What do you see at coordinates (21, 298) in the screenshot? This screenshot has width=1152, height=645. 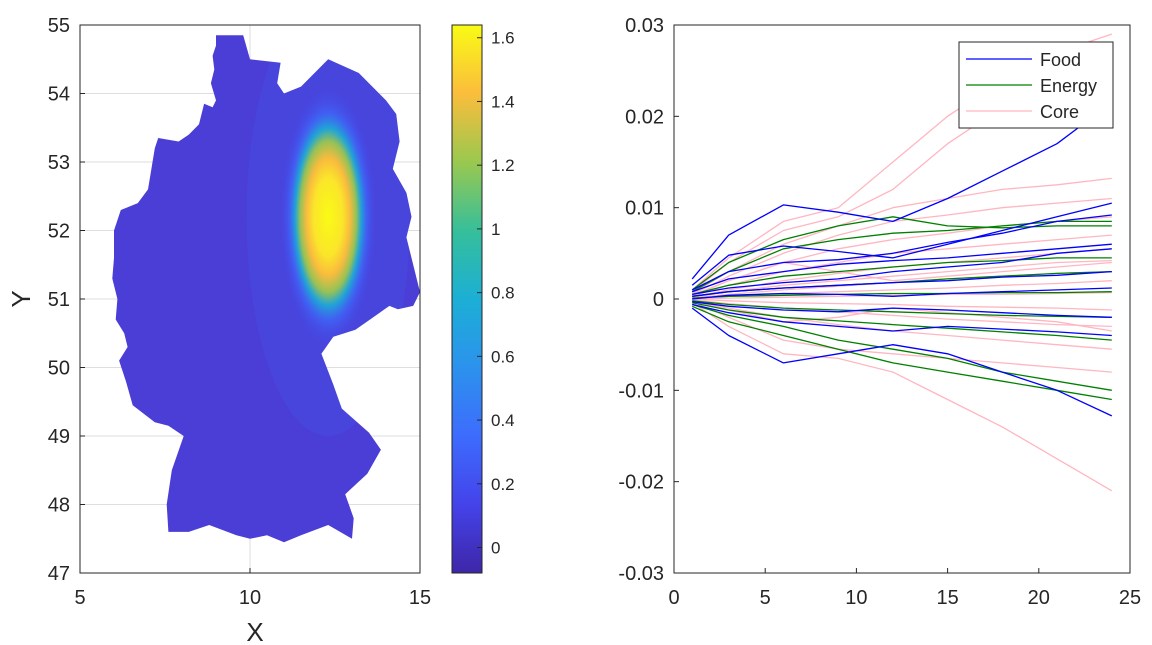 I see `map-y-axis-label: Y` at bounding box center [21, 298].